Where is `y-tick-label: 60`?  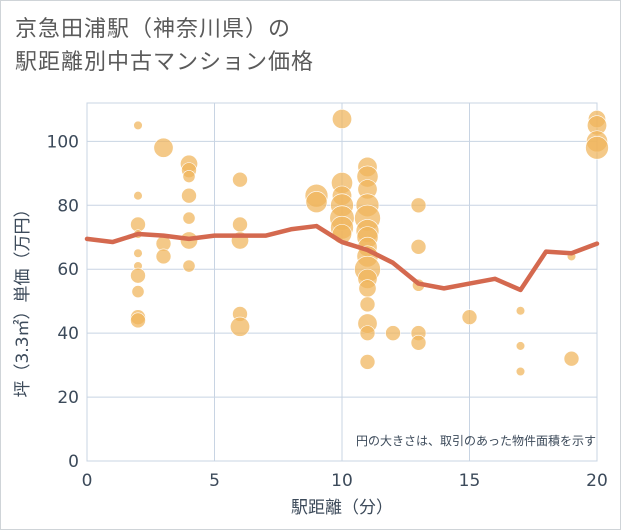 y-tick-label: 60 is located at coordinates (68, 270).